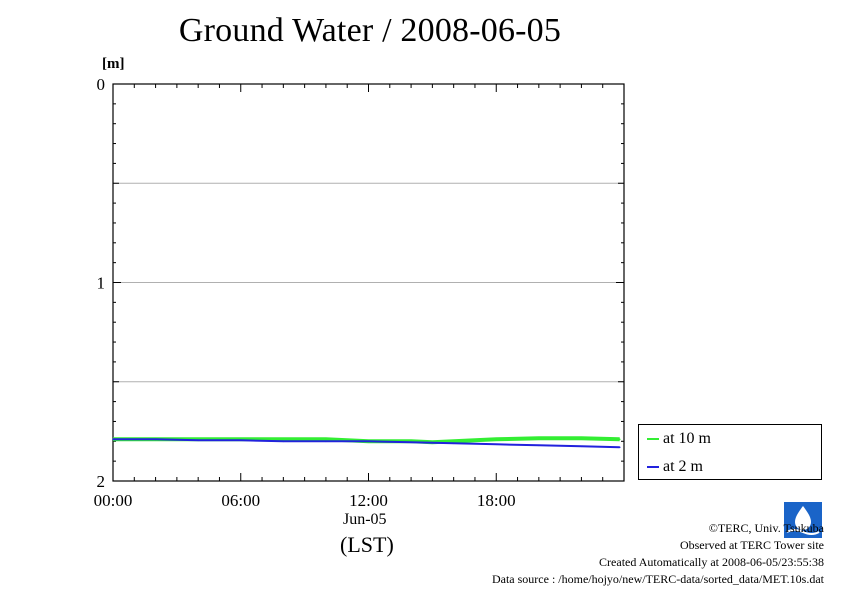  I want to click on x-tick-label: 18:00, so click(496, 500).